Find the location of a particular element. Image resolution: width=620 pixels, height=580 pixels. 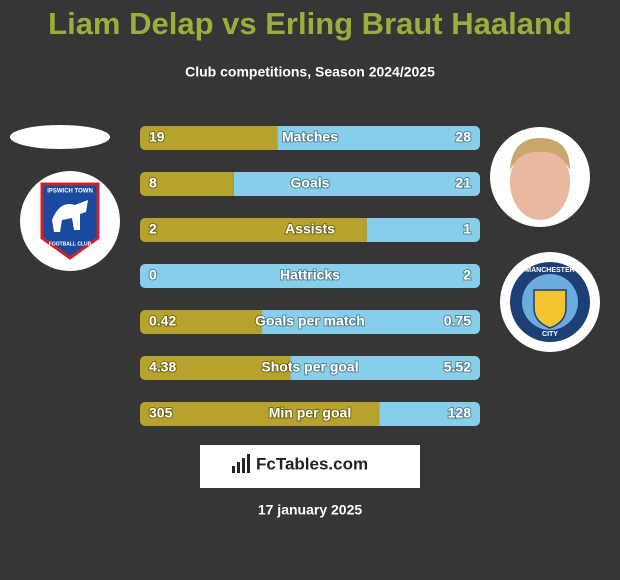

row-label: Min per goal is located at coordinates (310, 413).